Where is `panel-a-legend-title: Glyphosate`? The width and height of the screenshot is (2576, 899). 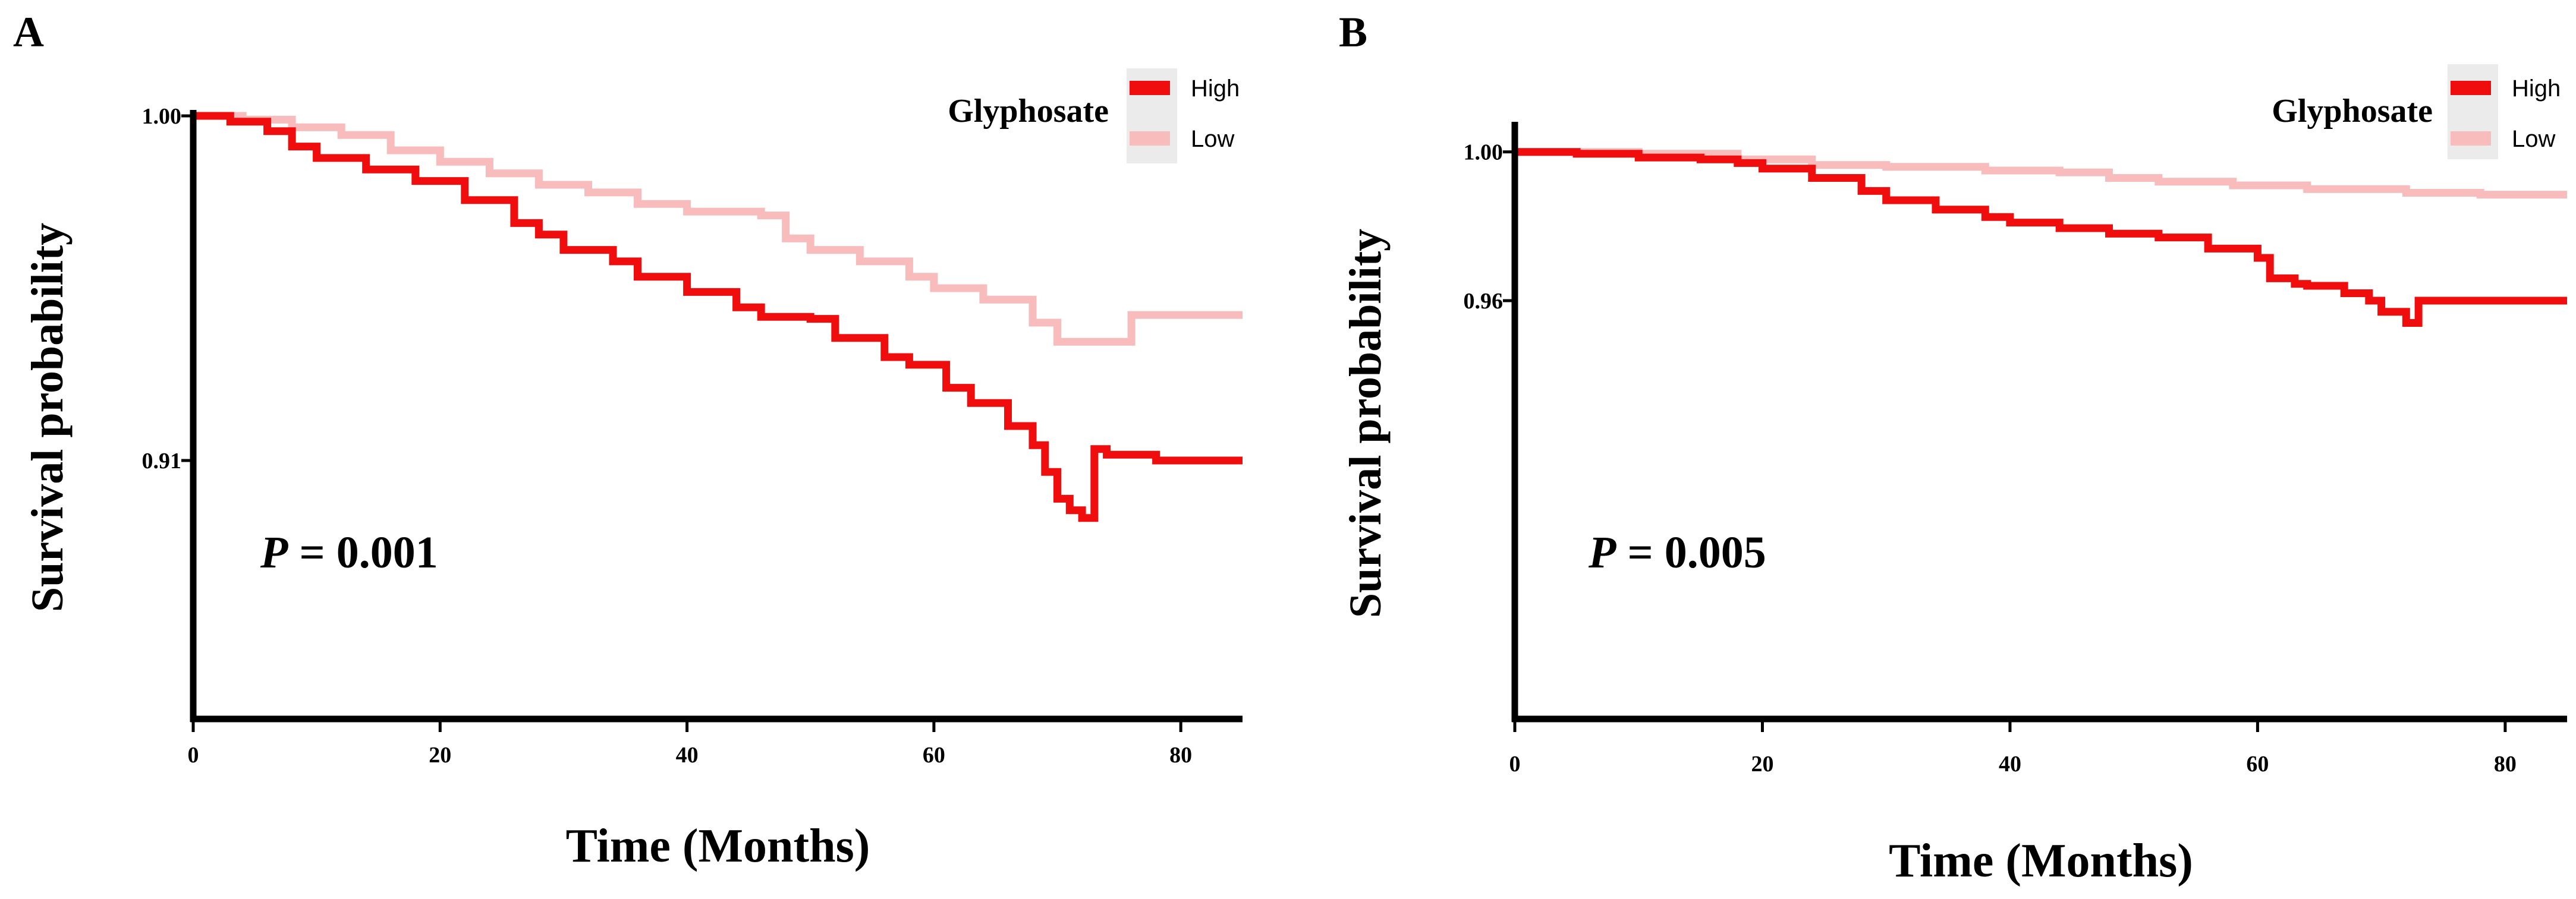
panel-a-legend-title: Glyphosate is located at coordinates (1028, 111).